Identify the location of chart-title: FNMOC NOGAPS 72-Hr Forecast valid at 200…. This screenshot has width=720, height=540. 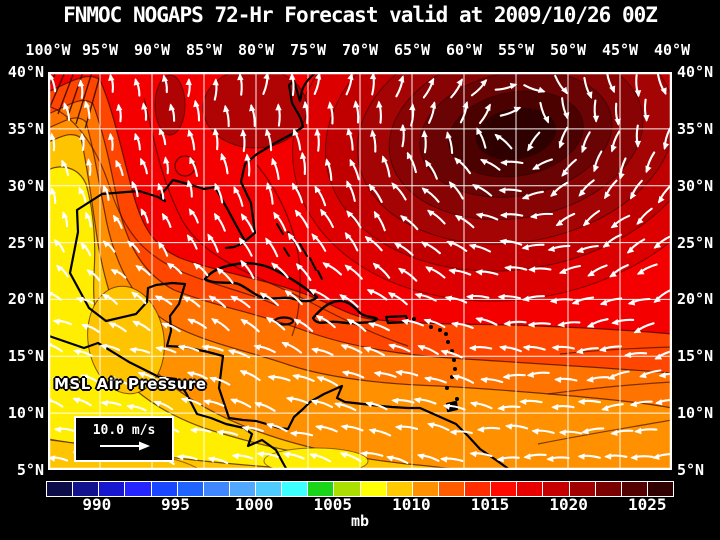
(360, 15).